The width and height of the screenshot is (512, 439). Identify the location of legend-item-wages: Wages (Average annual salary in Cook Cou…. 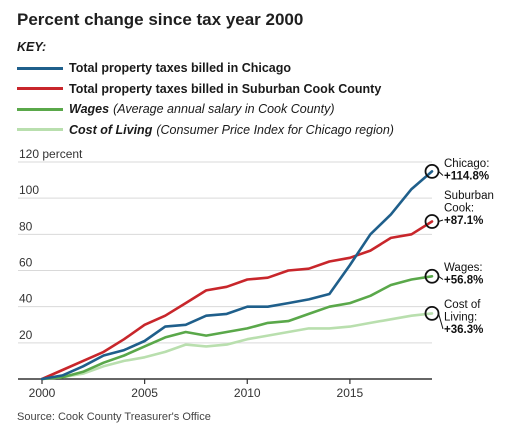
(205, 109).